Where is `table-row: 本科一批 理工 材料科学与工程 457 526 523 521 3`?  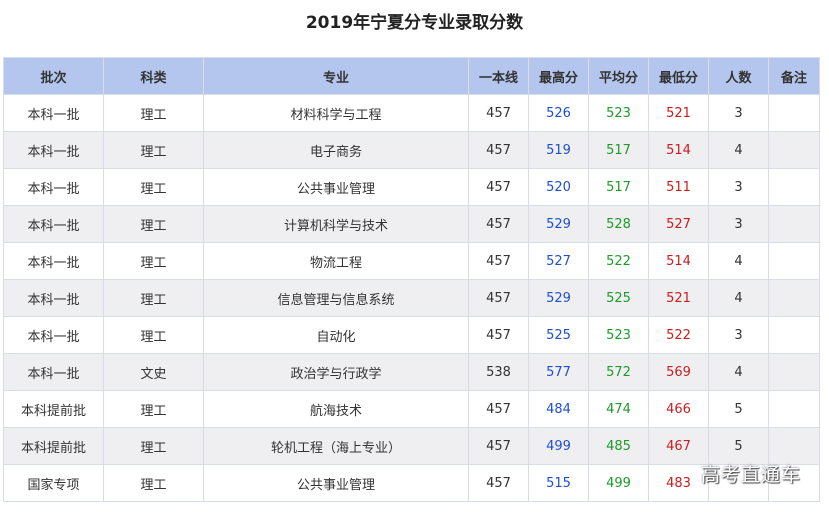 table-row: 本科一批 理工 材料科学与工程 457 526 523 521 3 is located at coordinates (411, 113).